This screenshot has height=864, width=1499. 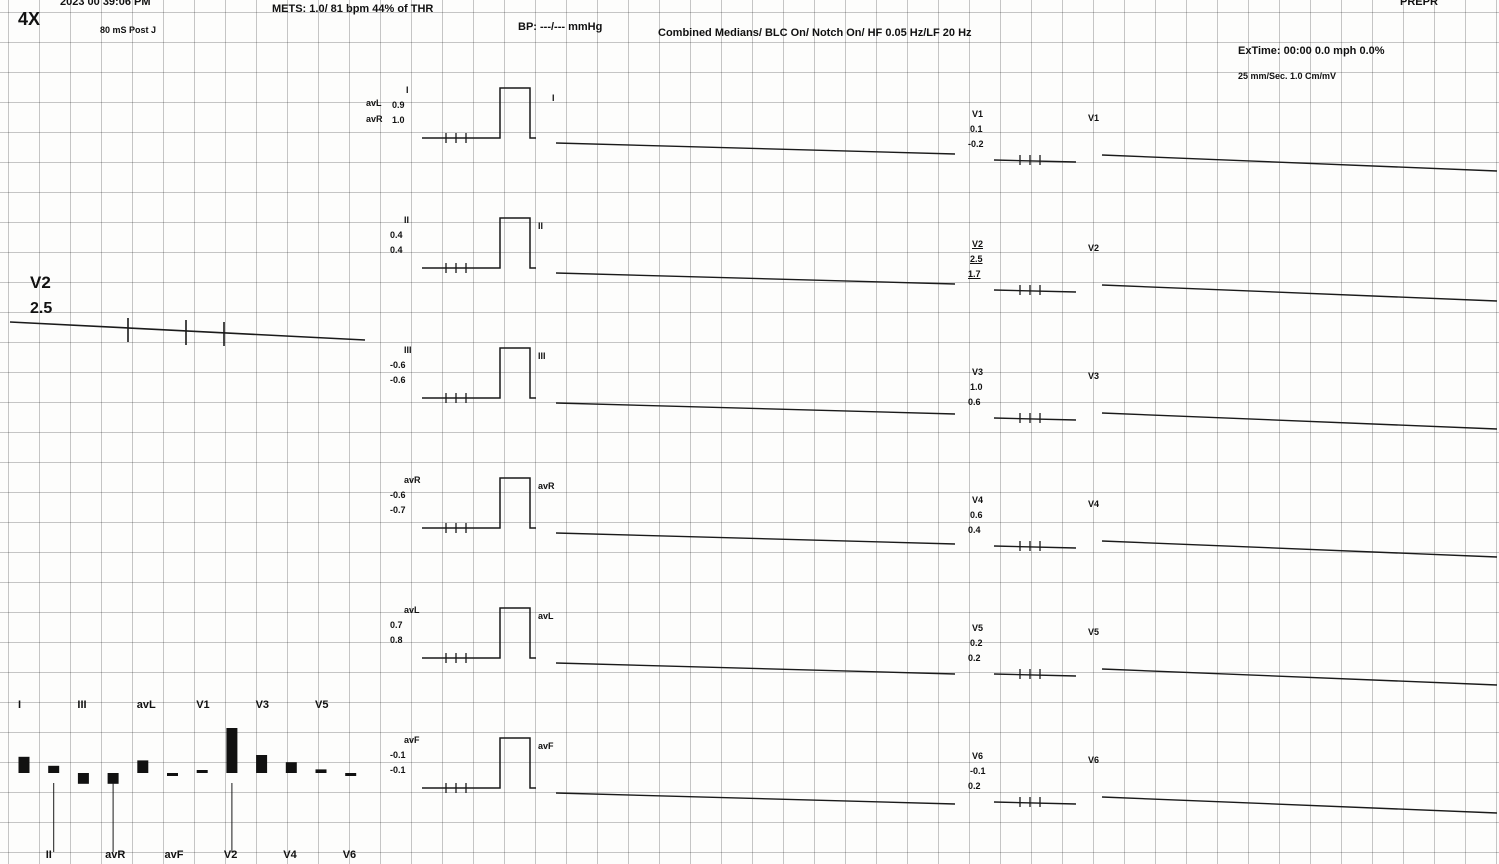 I want to click on lead-baseline-II, so click(x=755, y=278).